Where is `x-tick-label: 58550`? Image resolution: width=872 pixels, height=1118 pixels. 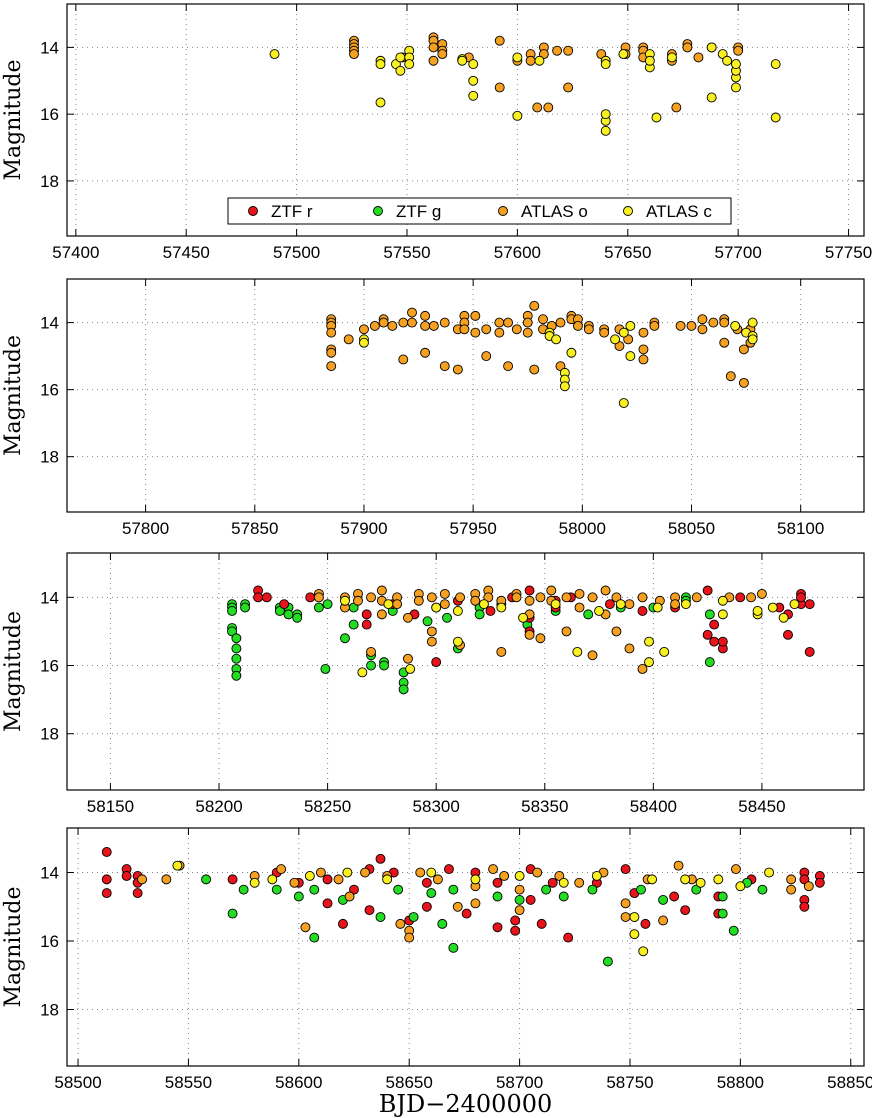
x-tick-label: 58550 is located at coordinates (188, 1082).